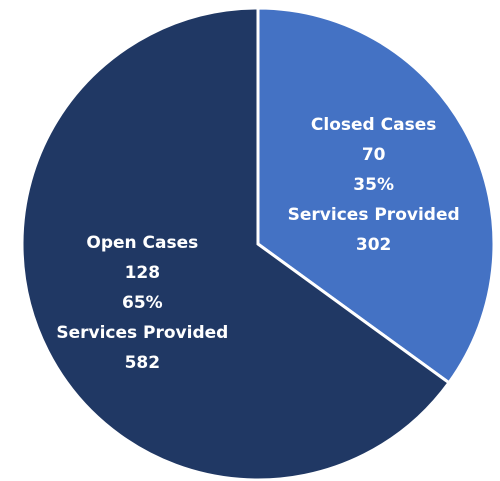 Image resolution: width=500 pixels, height=481 pixels. I want to click on slice-label: Open Cases, so click(142, 243).